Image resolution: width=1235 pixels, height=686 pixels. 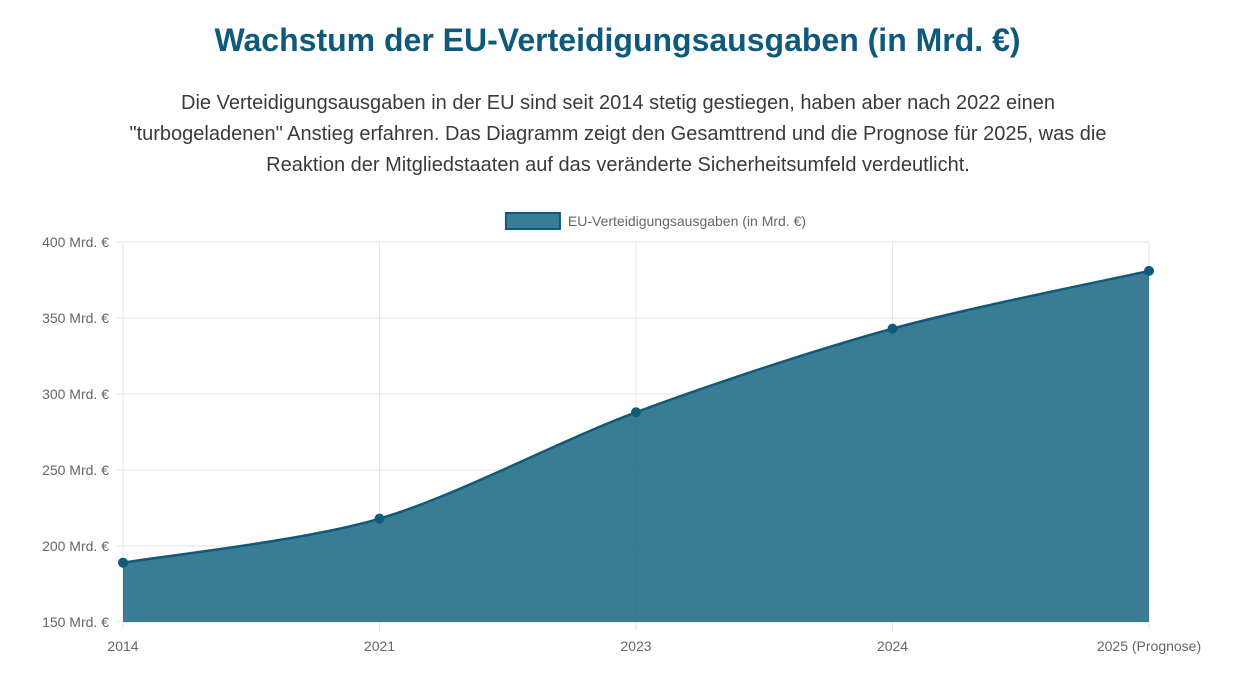 I want to click on x-tick-label: 2014, so click(x=122, y=646).